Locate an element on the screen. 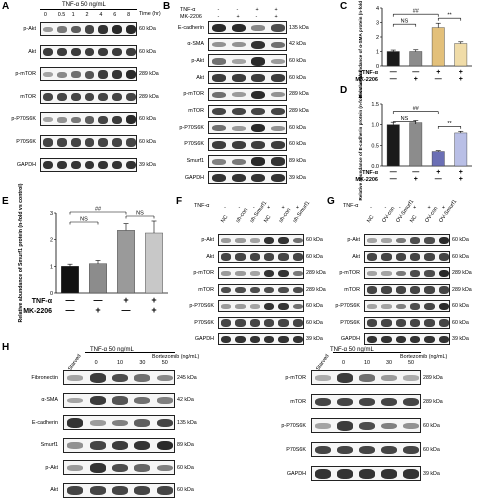  sign-tnf: + is located at coordinates (257, 10).